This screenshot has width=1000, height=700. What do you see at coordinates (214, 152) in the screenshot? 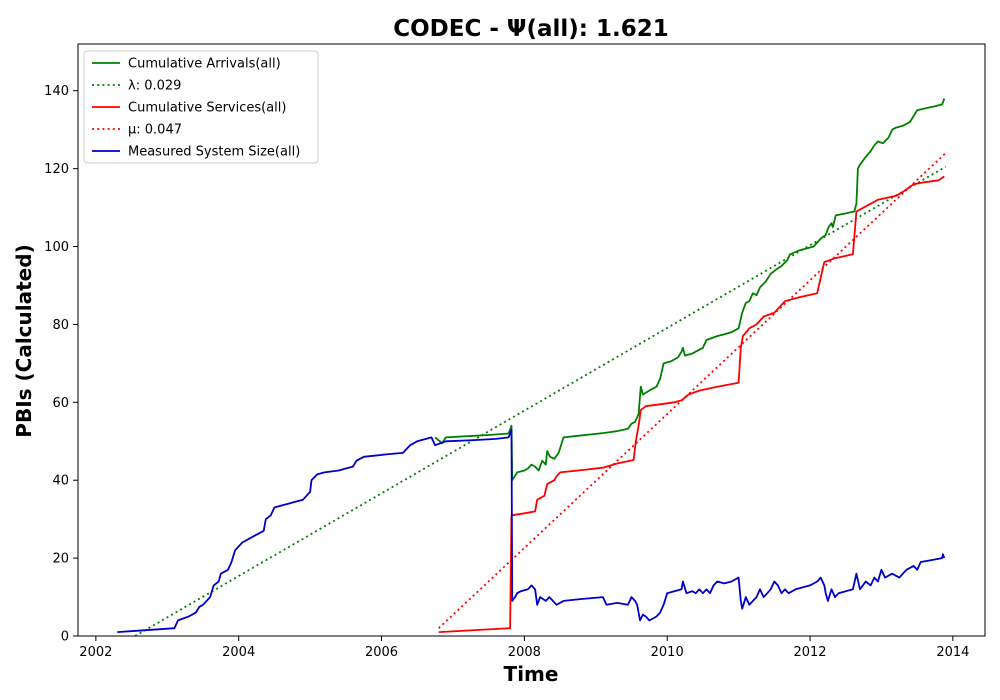
I see `legend-label: Measured System Size(all)` at bounding box center [214, 152].